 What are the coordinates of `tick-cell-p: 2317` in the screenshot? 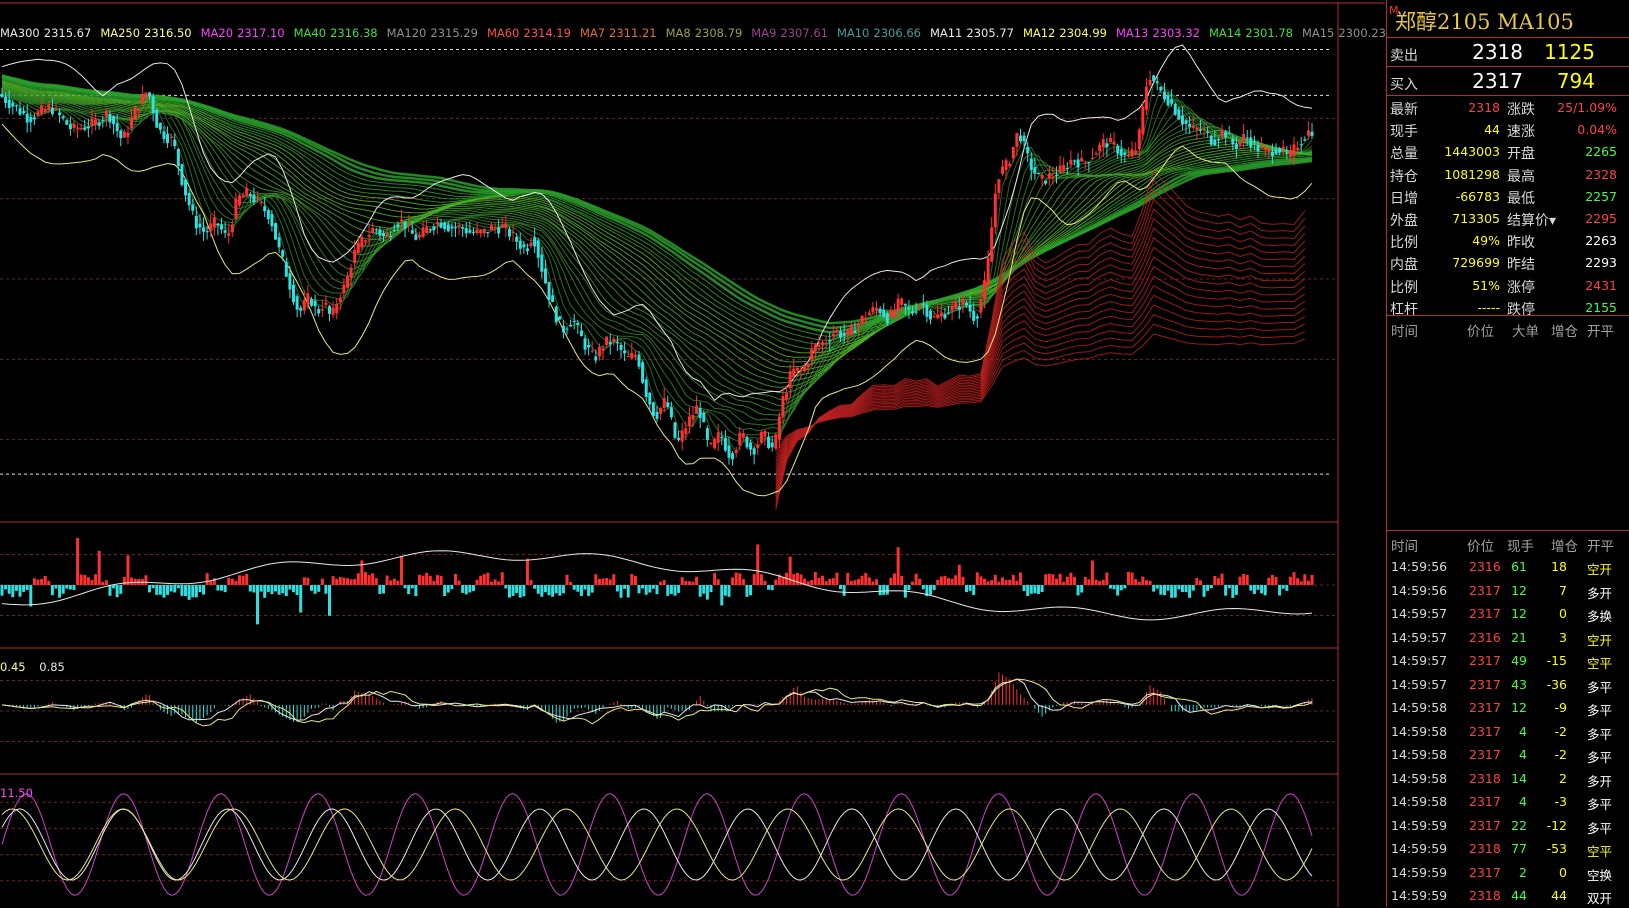 It's located at (1485, 872).